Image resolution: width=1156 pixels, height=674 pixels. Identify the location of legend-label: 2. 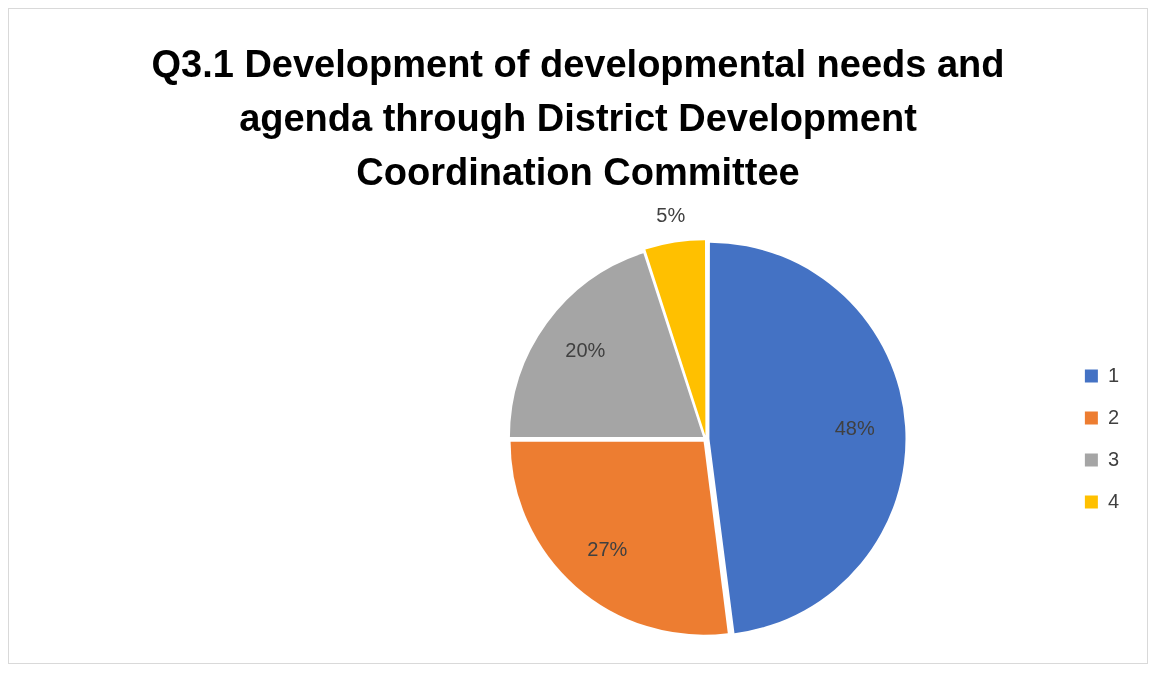
(1113, 416).